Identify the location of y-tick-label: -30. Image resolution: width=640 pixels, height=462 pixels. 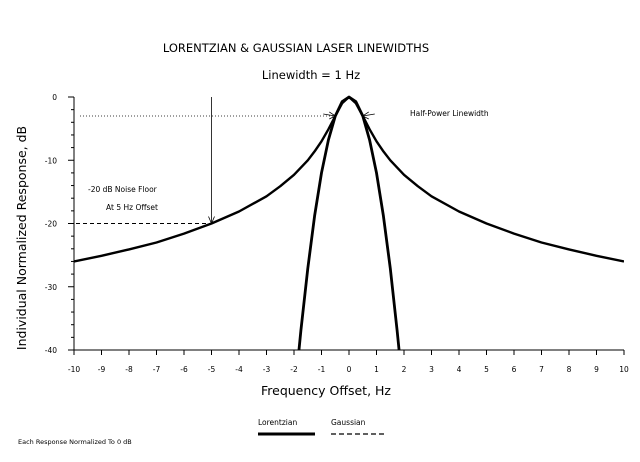
(51, 287).